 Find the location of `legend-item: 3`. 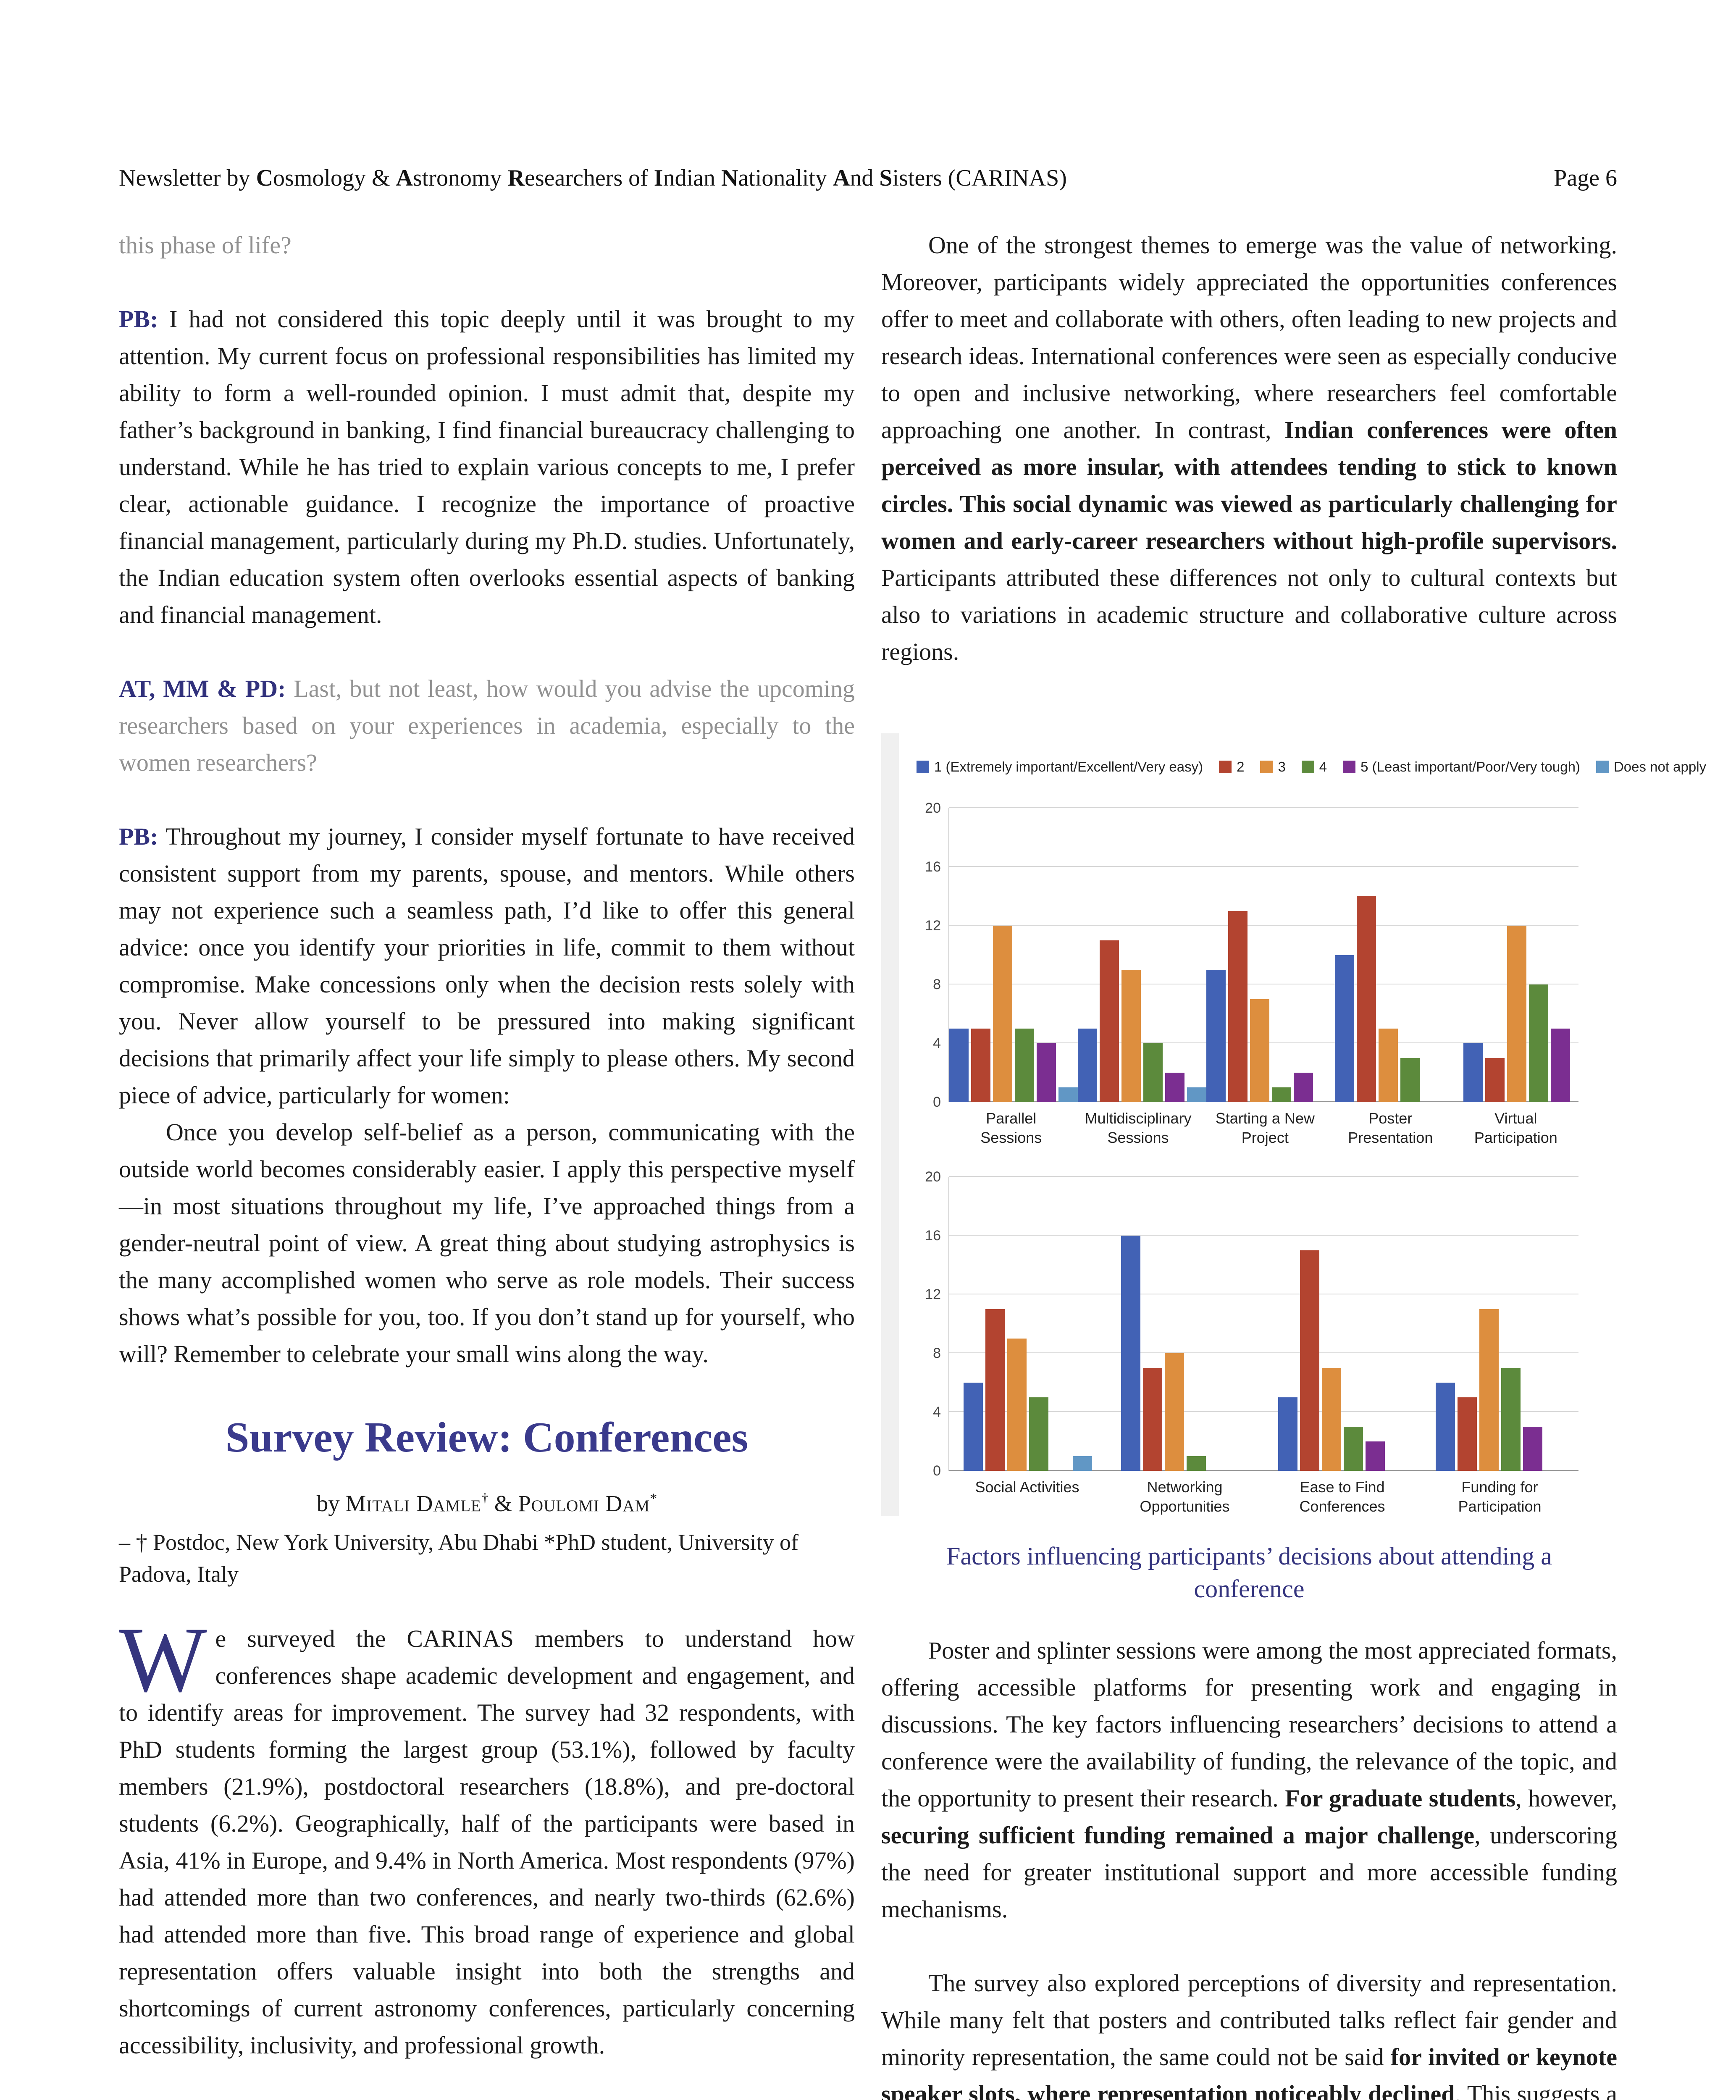

legend-item: 3 is located at coordinates (1273, 766).